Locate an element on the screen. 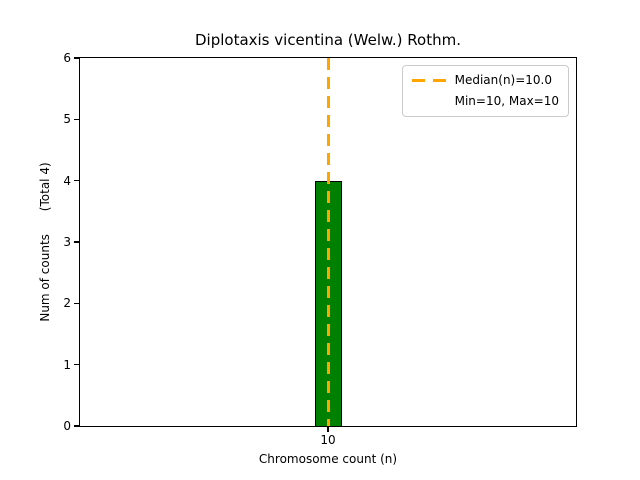 The image size is (640, 480). y-tick-label-0: 0 is located at coordinates (67, 426).